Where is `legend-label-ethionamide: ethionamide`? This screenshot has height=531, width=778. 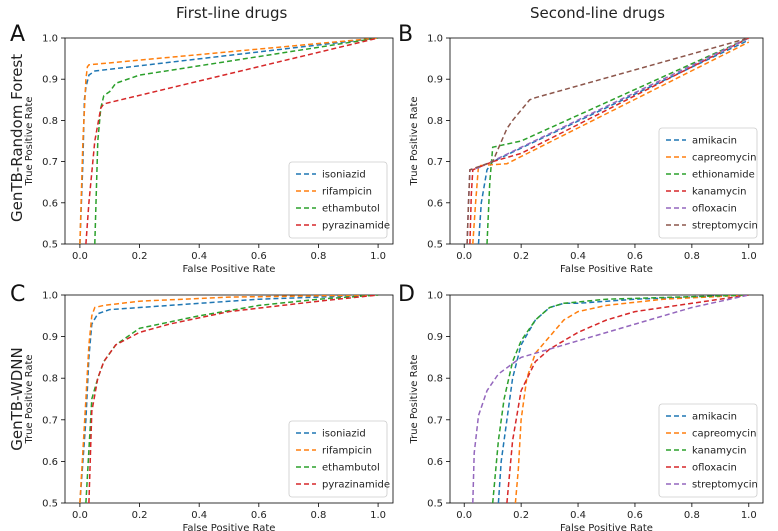
legend-label-ethionamide: ethionamide is located at coordinates (723, 175).